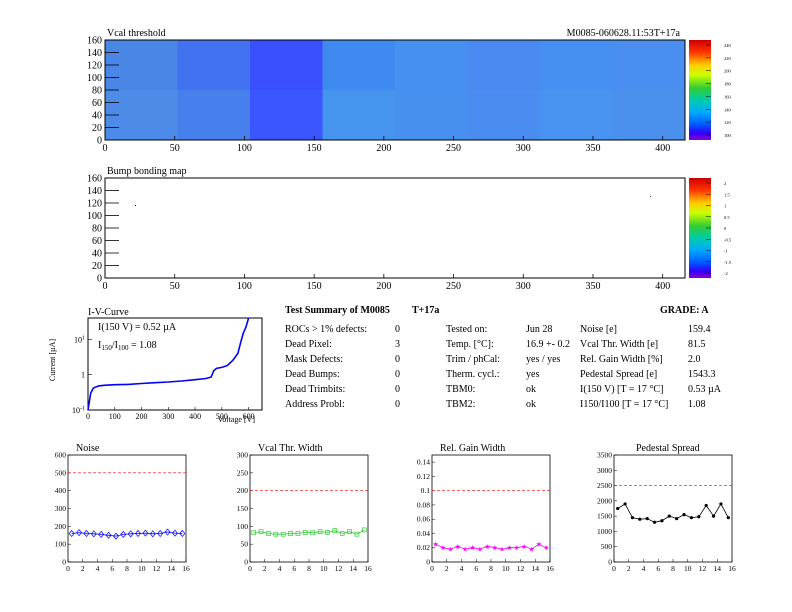 The height and width of the screenshot is (612, 792). What do you see at coordinates (79, 339) in the screenshot?
I see `iv-y-tick-label: 101` at bounding box center [79, 339].